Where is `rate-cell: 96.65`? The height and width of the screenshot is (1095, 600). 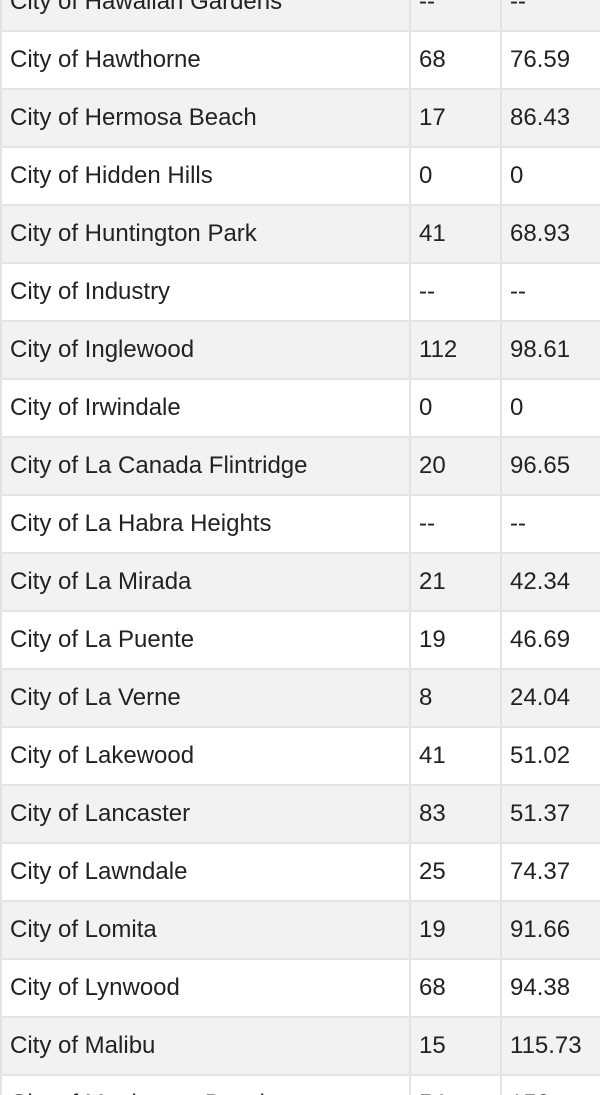 rate-cell: 96.65 is located at coordinates (550, 466).